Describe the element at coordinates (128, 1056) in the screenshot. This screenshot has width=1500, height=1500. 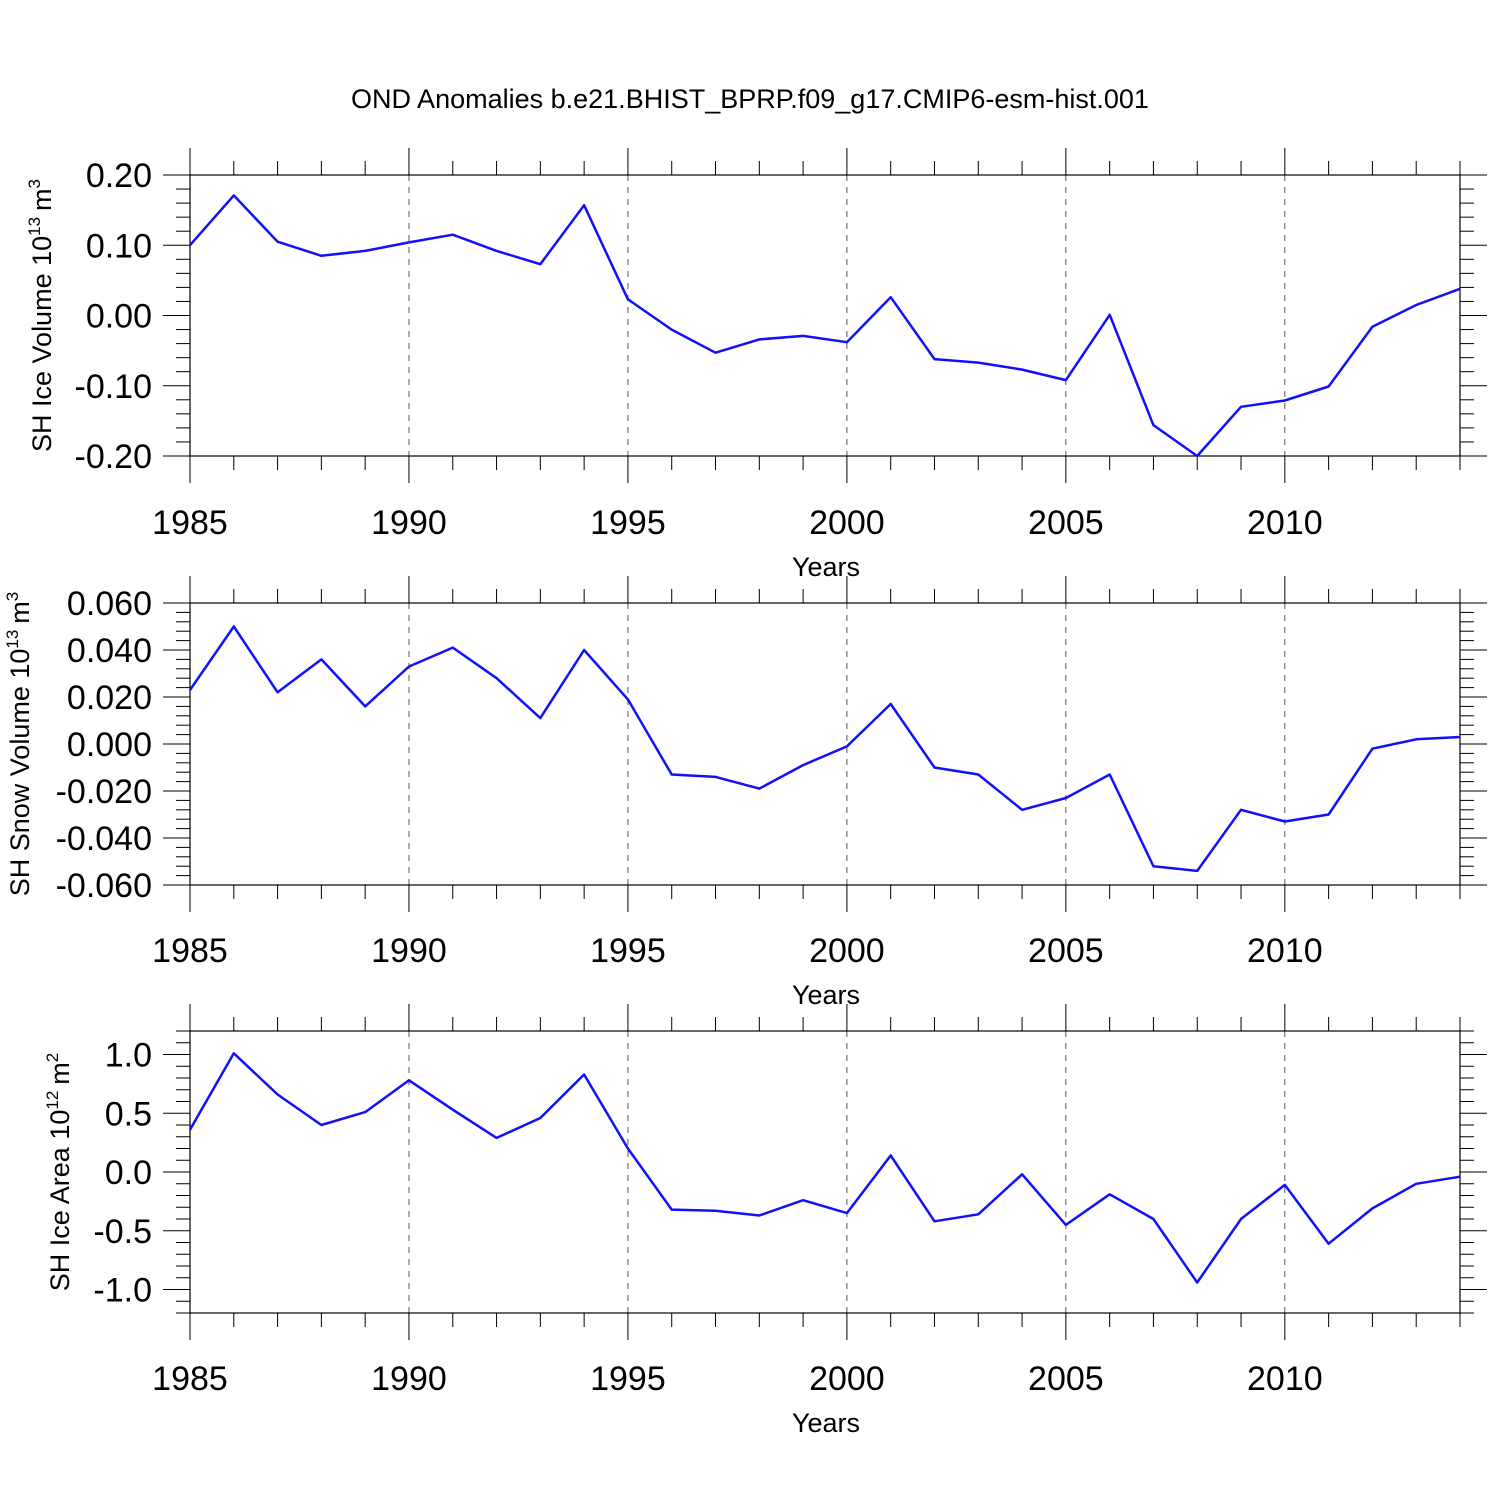
I see `y-tick-label: 1.0` at that location.